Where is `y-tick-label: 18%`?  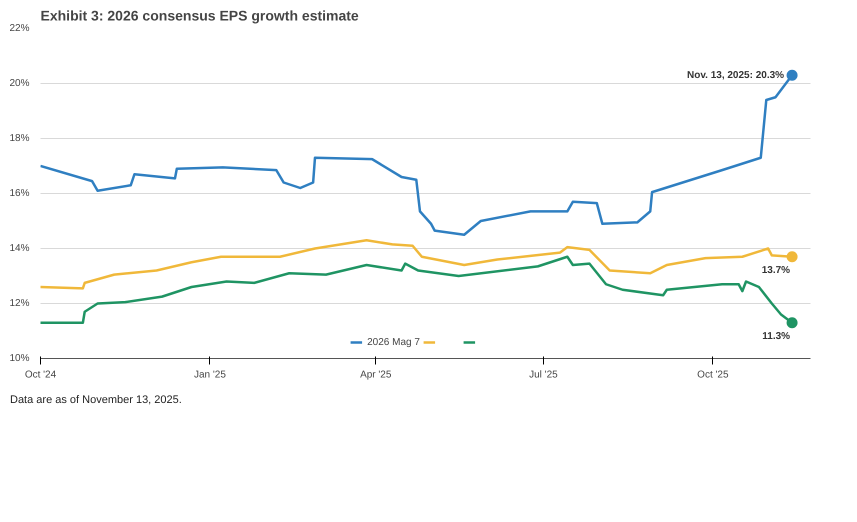
y-tick-label: 18% is located at coordinates (19, 138).